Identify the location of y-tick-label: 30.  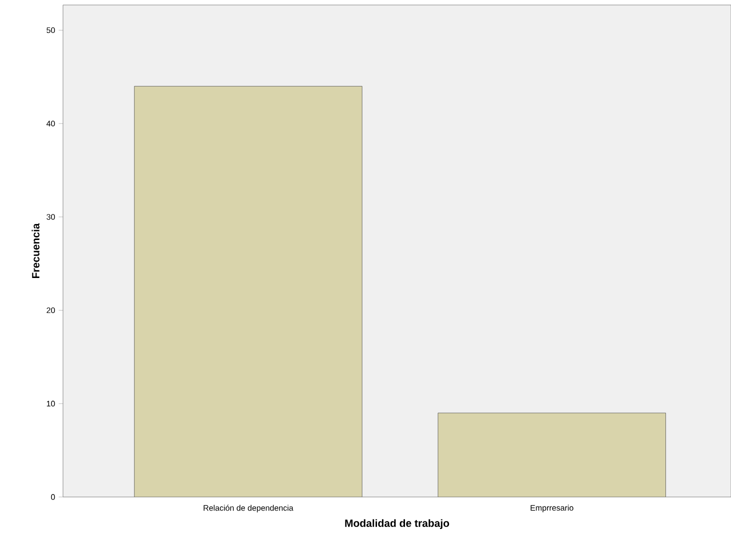
(50, 217).